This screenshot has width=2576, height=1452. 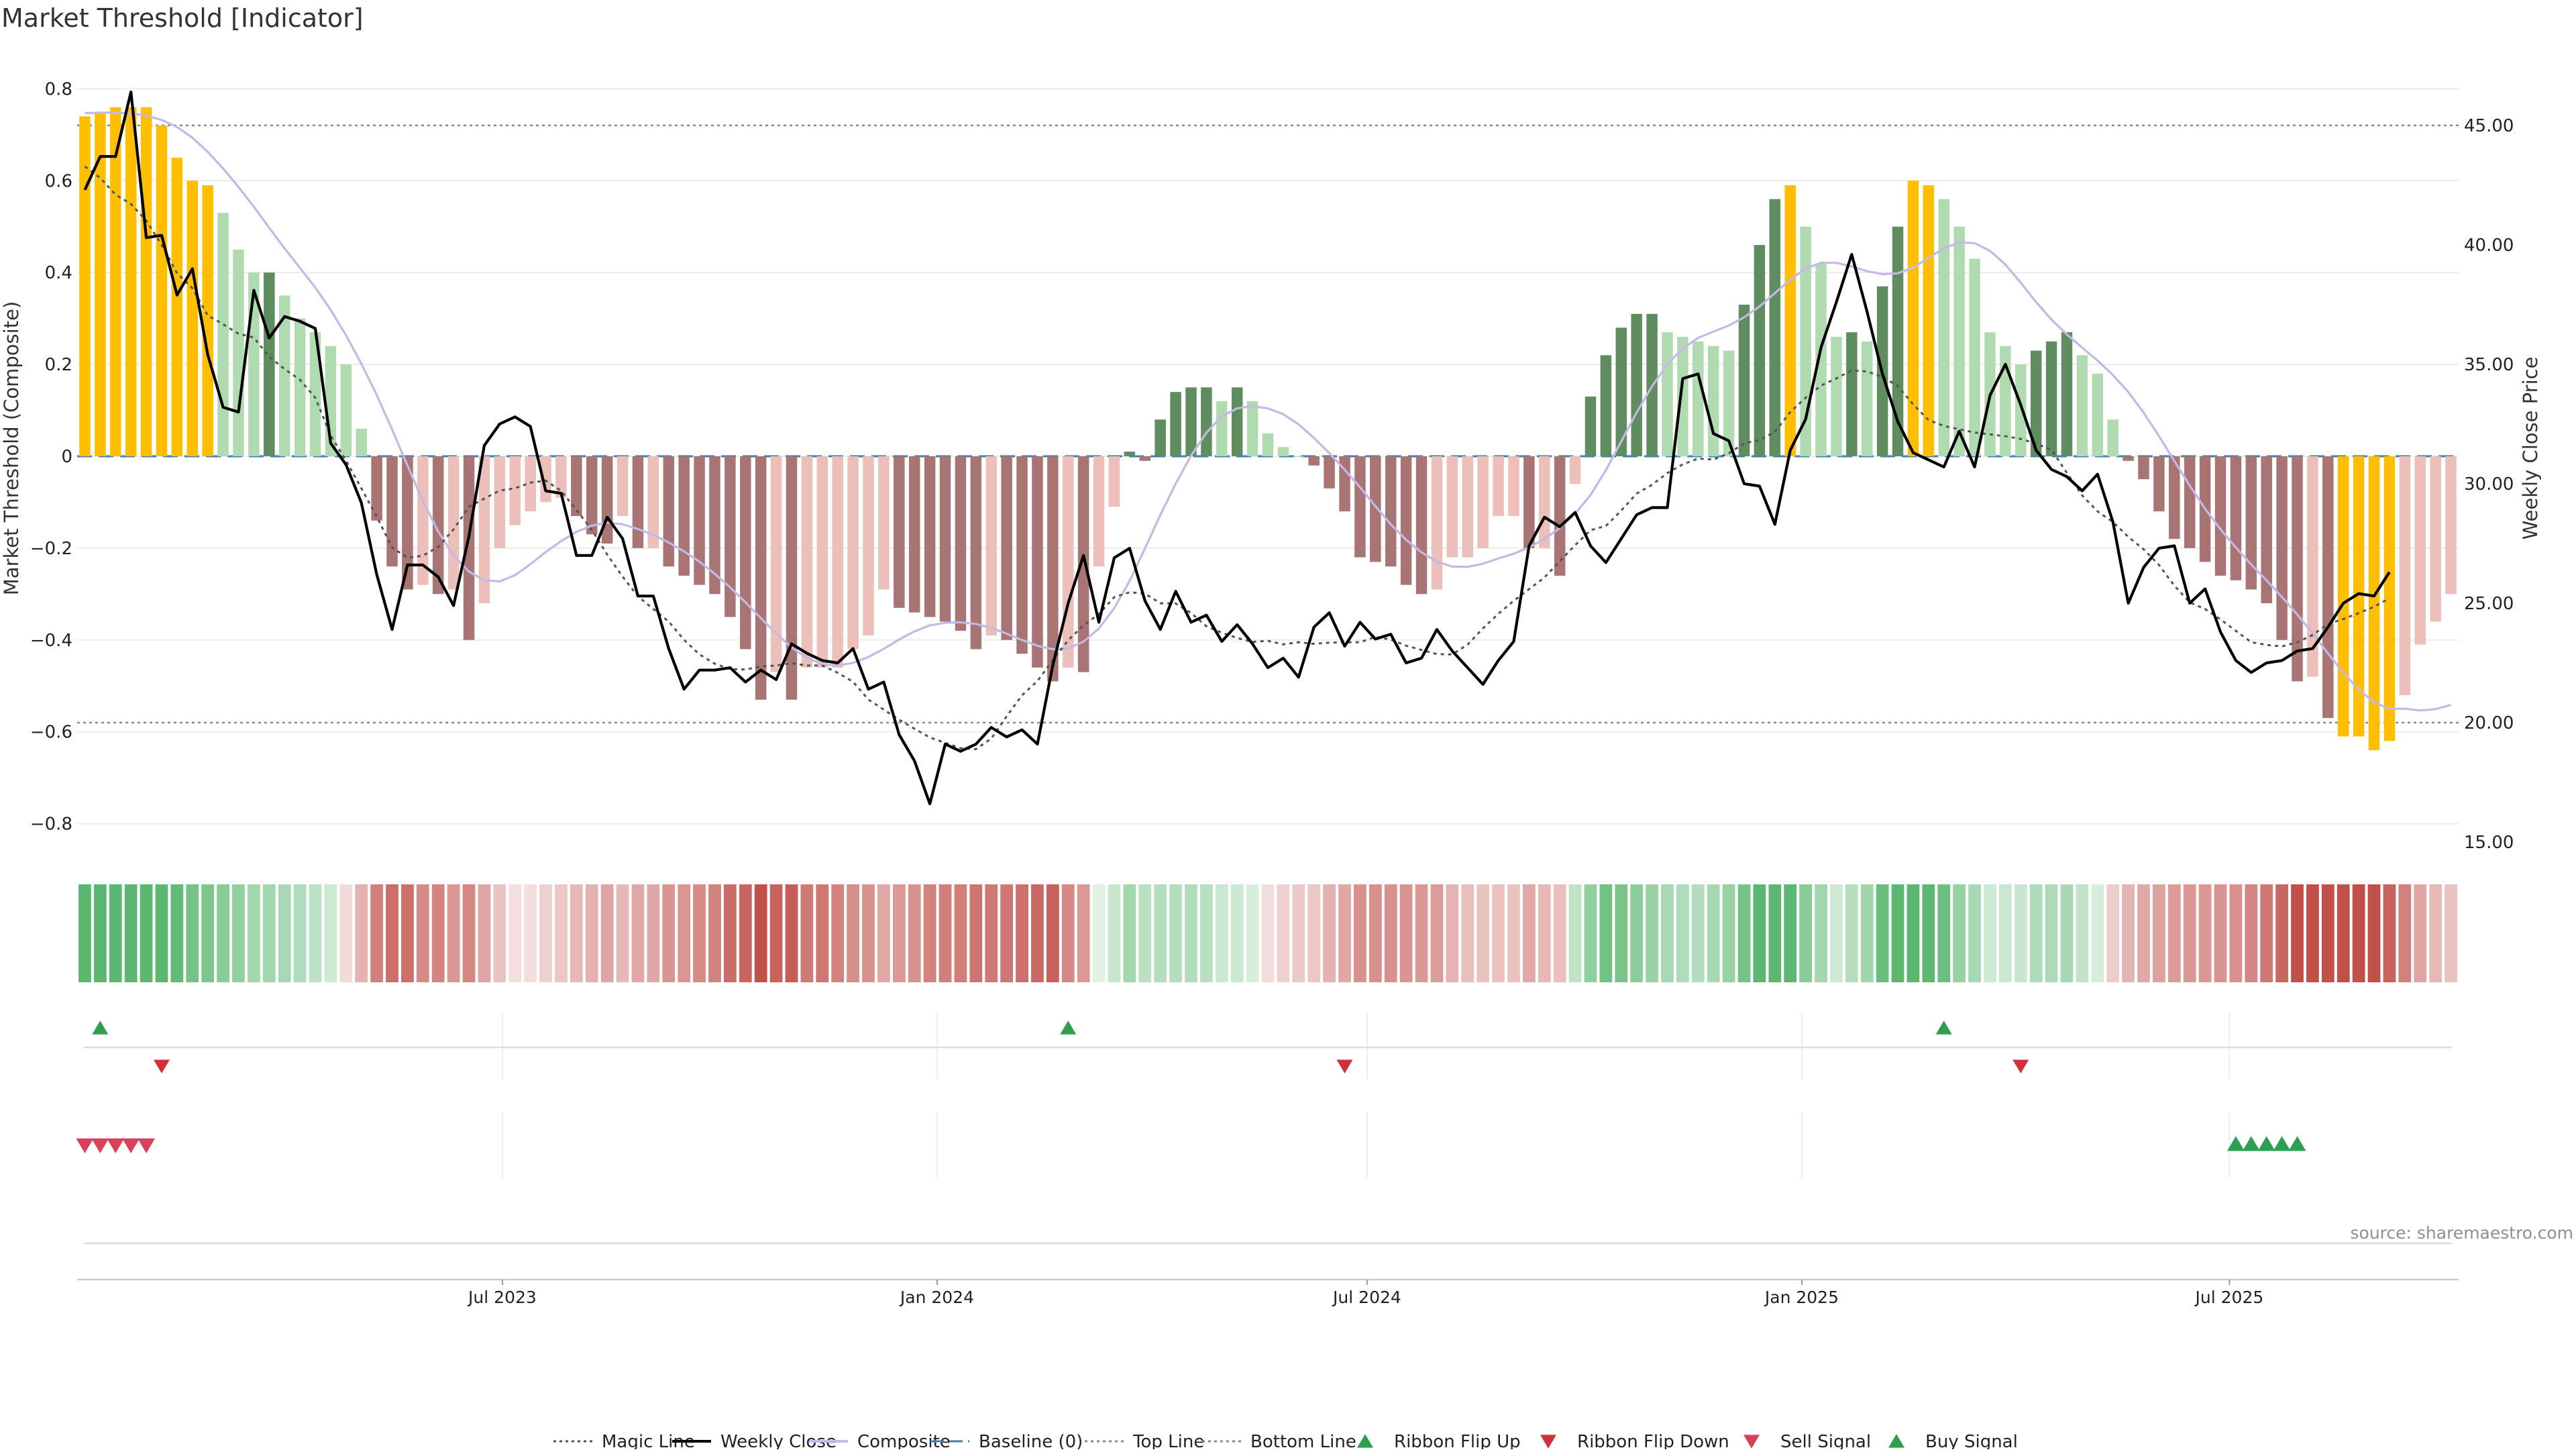 I want to click on ribbon-flip-down-marker, so click(x=161, y=1067).